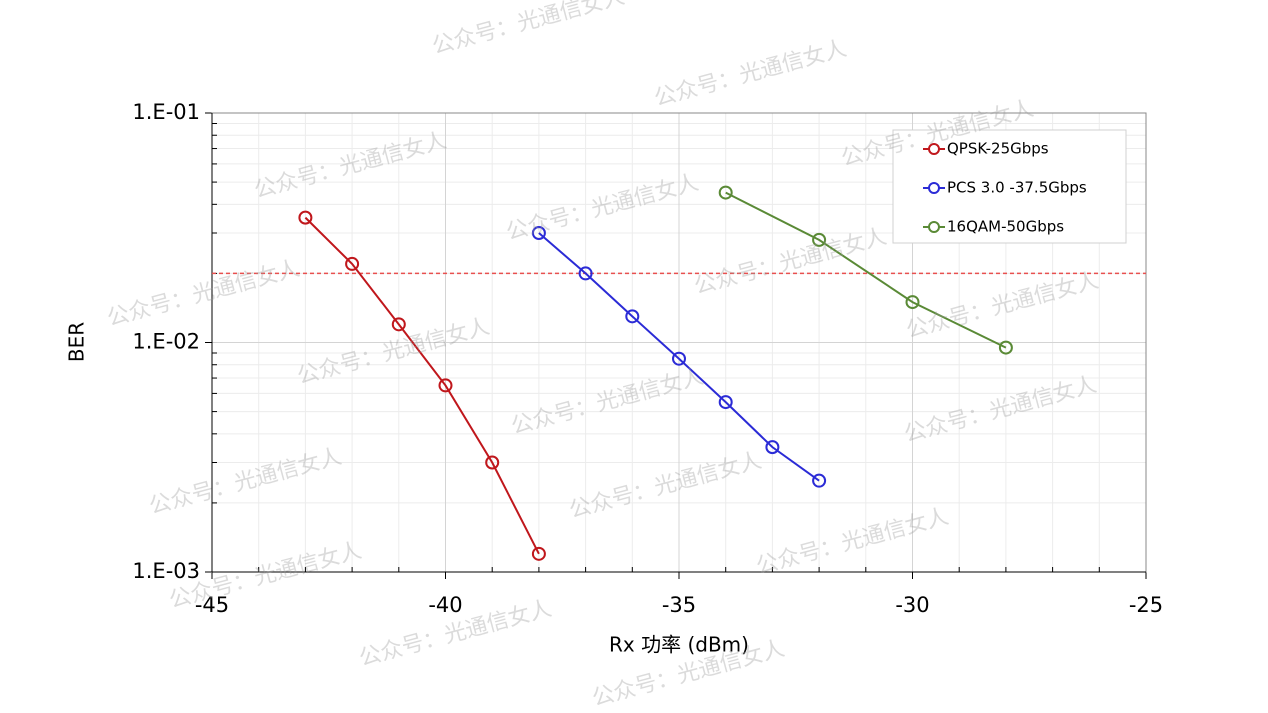 This screenshot has width=1268, height=713. Describe the element at coordinates (1017, 188) in the screenshot. I see `legend-label: PCS 3.0 -37.5Gbps` at that location.